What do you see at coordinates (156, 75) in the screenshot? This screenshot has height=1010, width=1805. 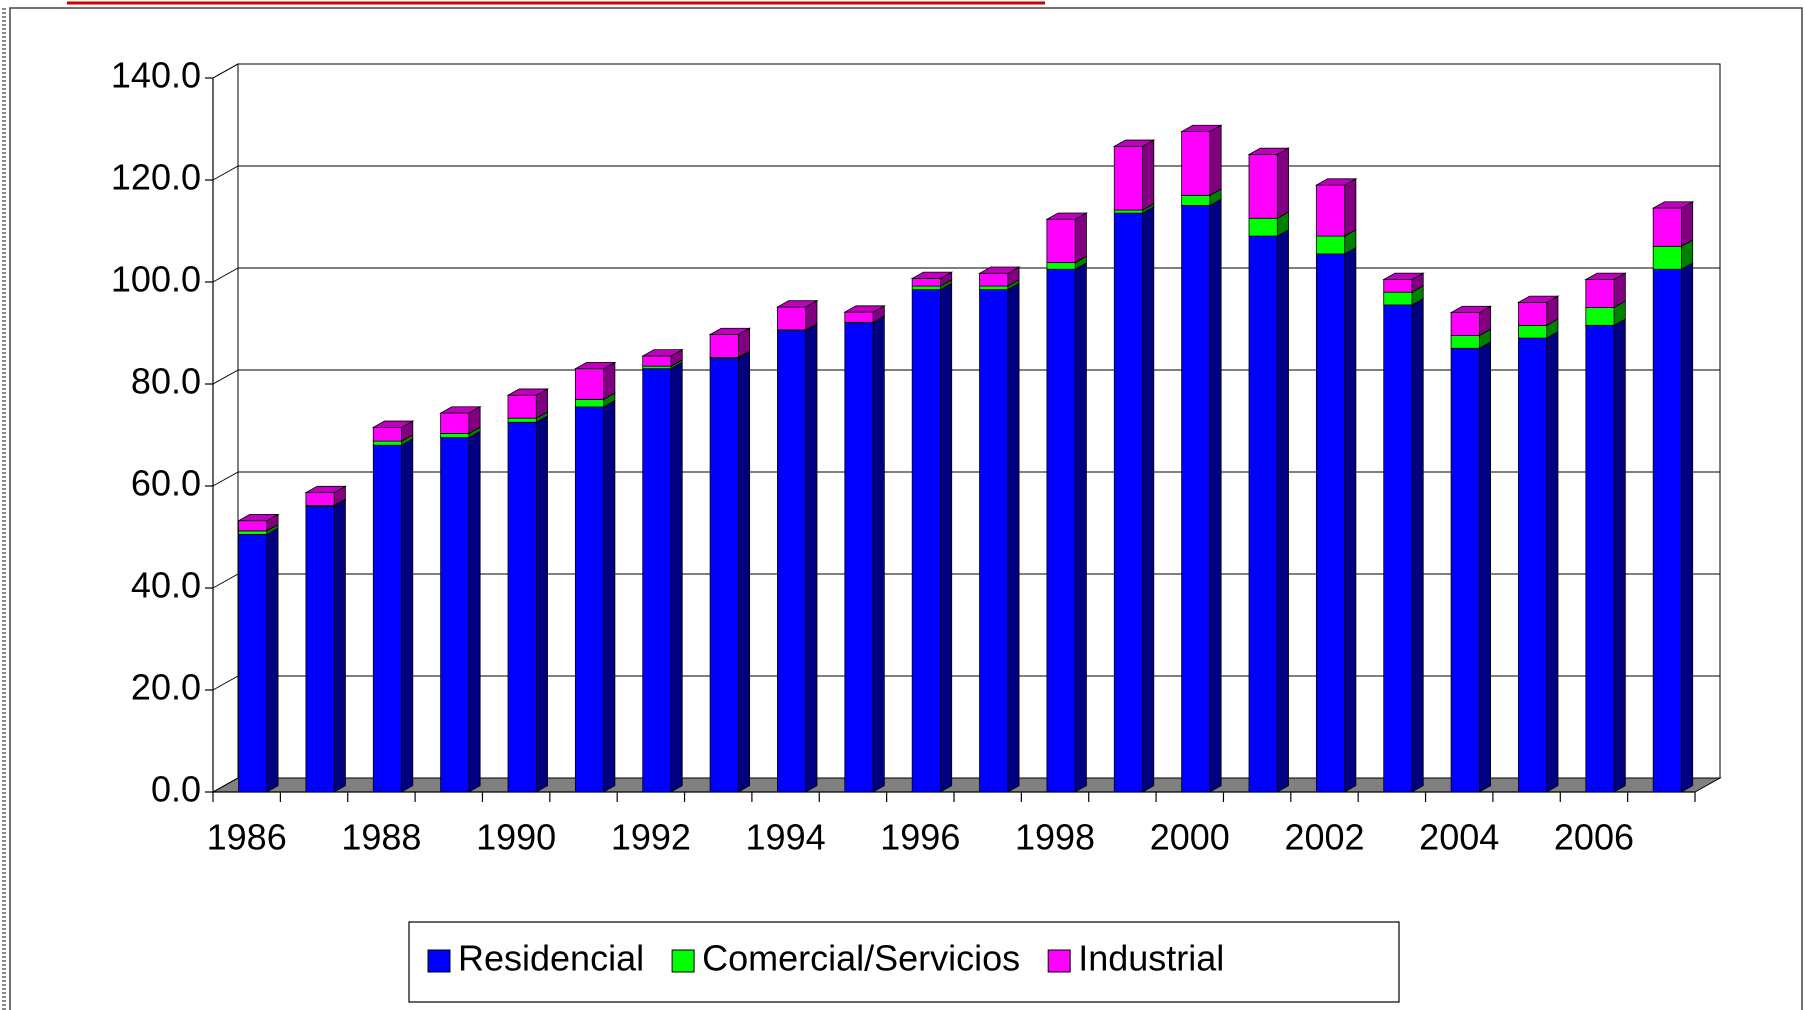 I see `y-tick-label: 140.0` at bounding box center [156, 75].